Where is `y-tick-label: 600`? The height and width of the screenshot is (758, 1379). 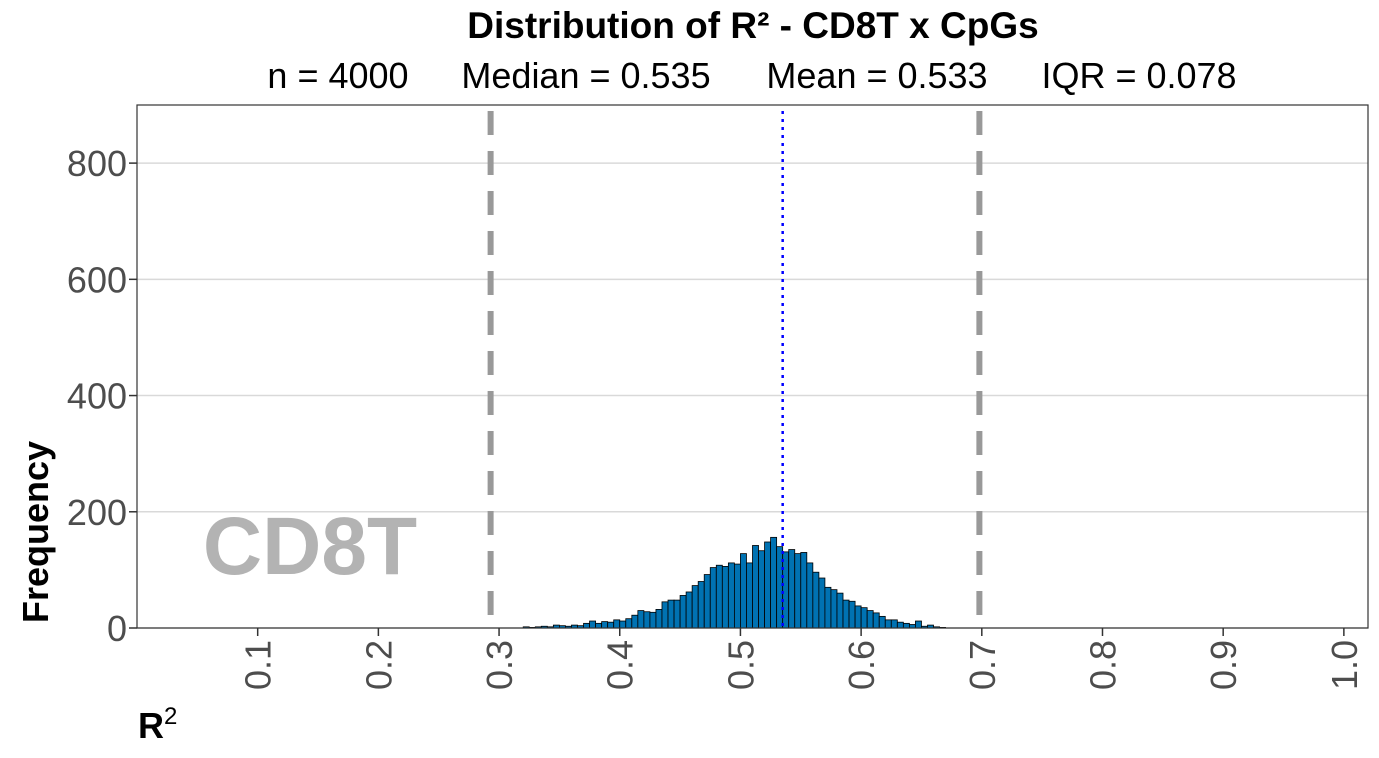 y-tick-label: 600 is located at coordinates (97, 279).